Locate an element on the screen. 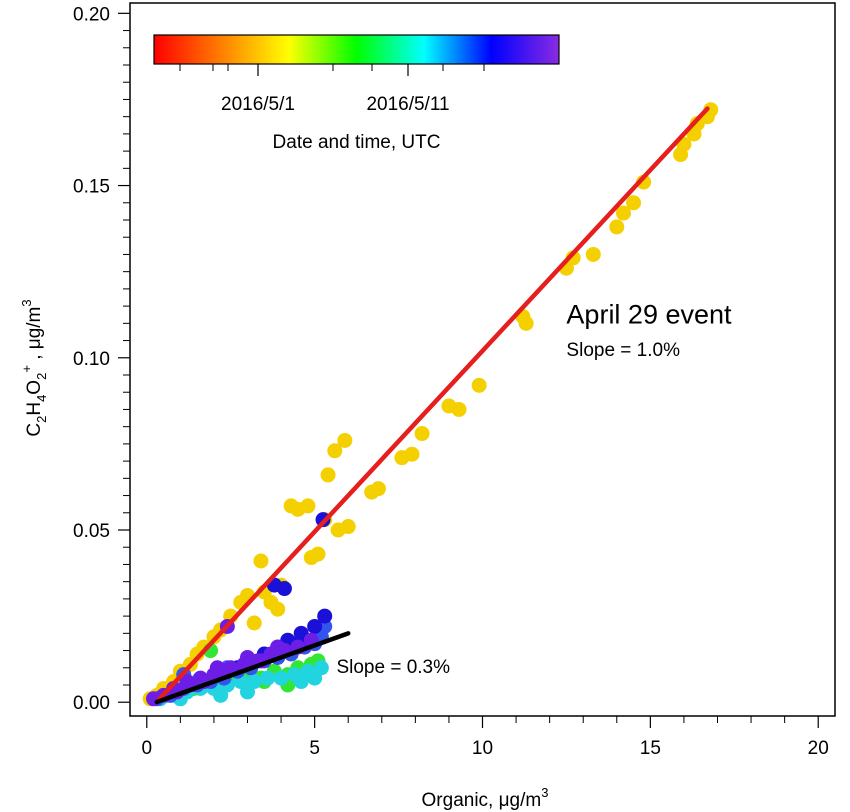  y-axis-label-part: O is located at coordinates (34, 387).